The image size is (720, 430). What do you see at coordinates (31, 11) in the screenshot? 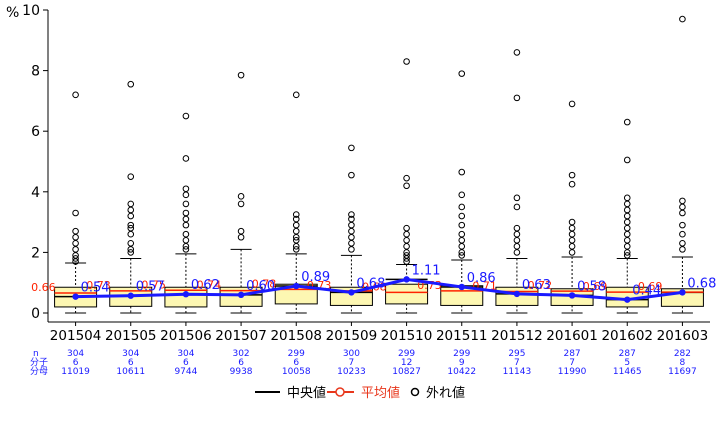
I see `y-tick-label: 10` at bounding box center [31, 11].